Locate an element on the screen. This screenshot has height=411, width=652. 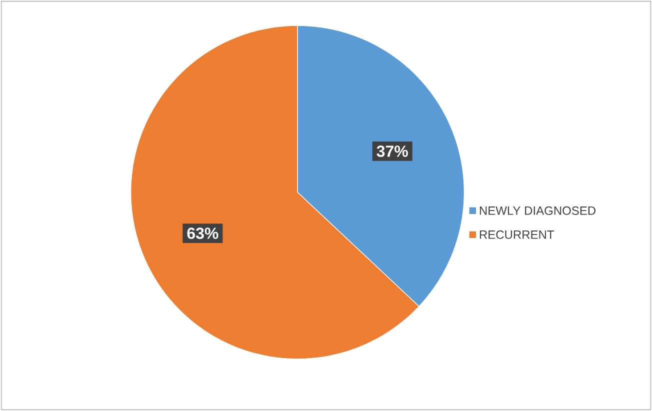
legend-label: NEWLY DIAGNOSED is located at coordinates (538, 210).